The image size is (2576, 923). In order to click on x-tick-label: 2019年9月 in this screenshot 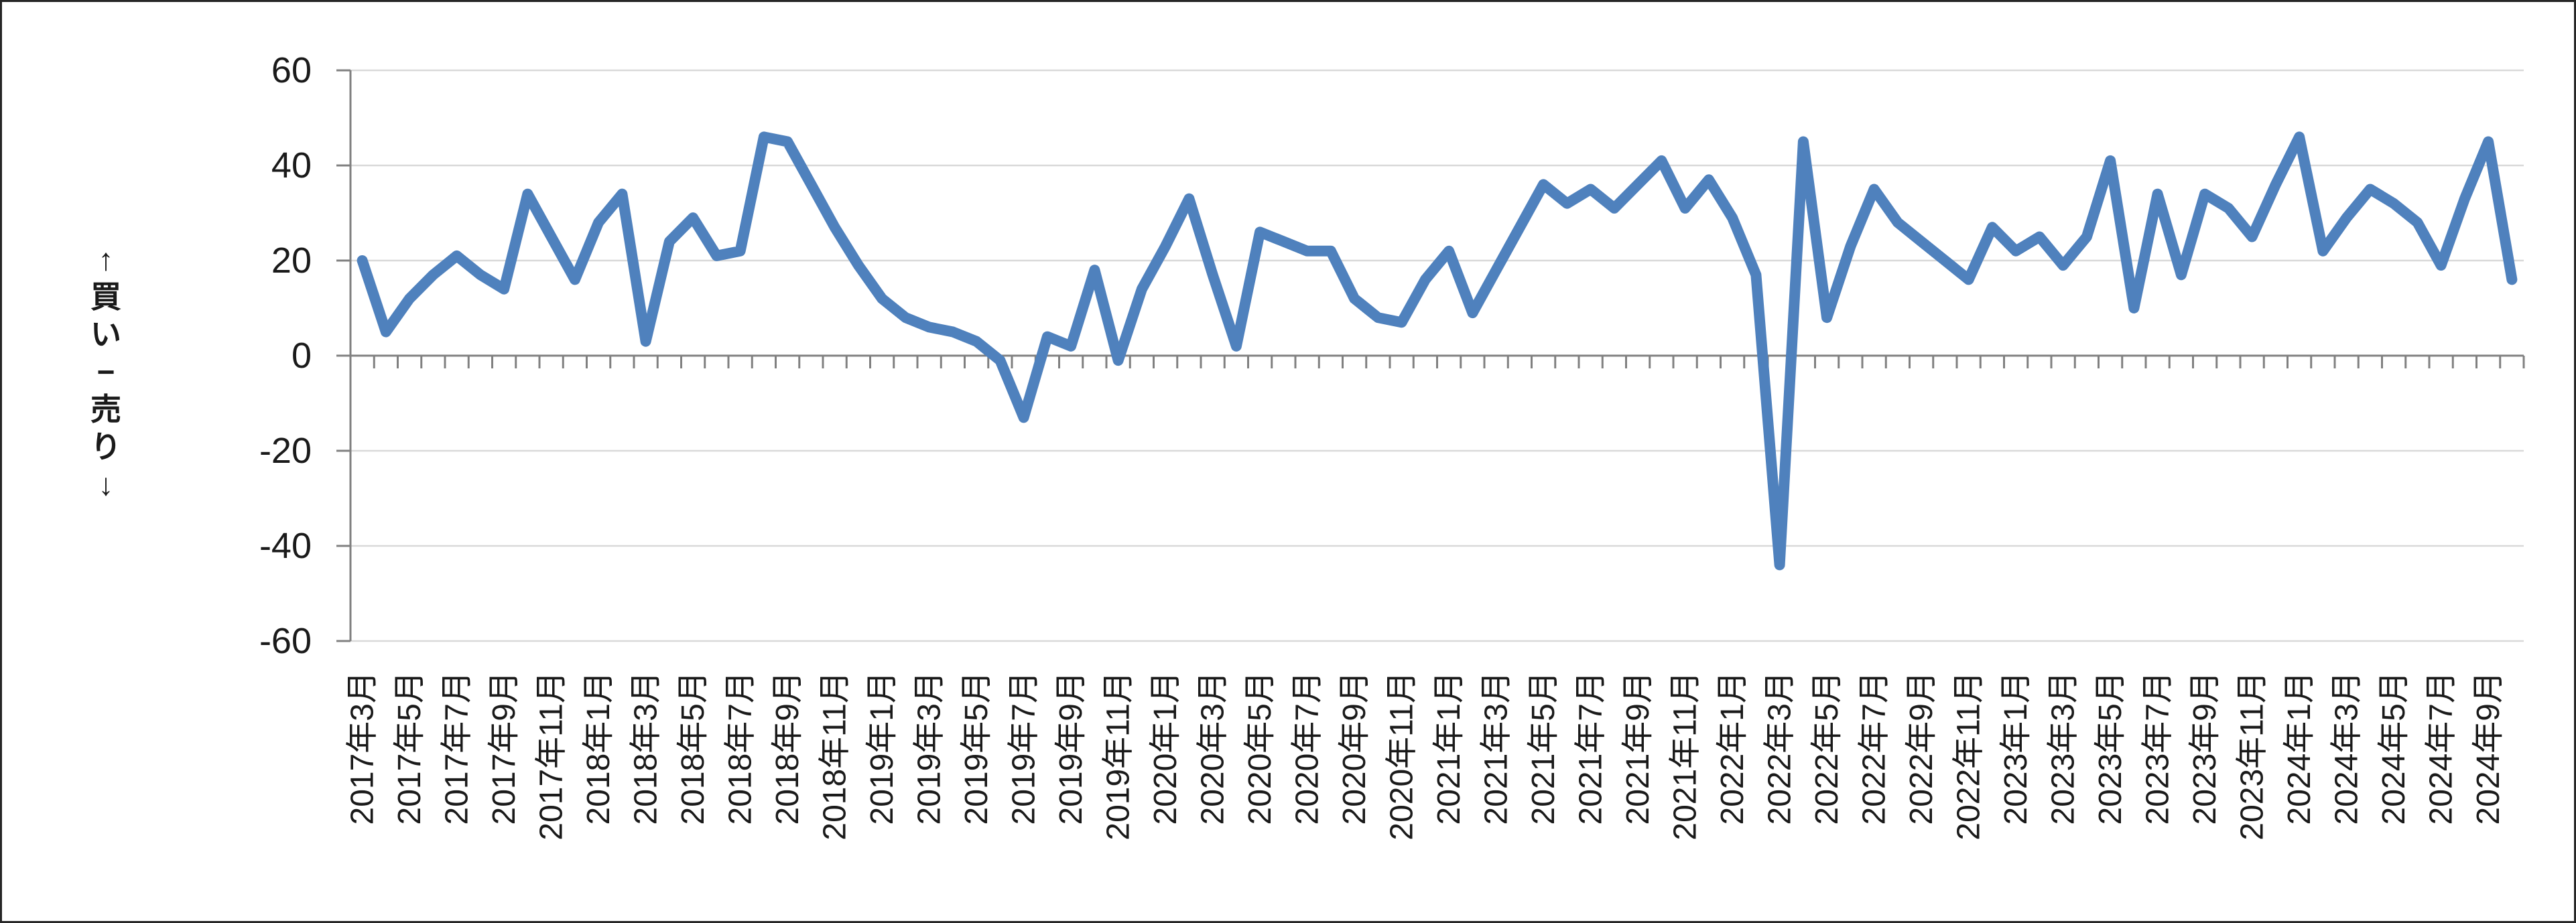, I will do `click(1071, 748)`.